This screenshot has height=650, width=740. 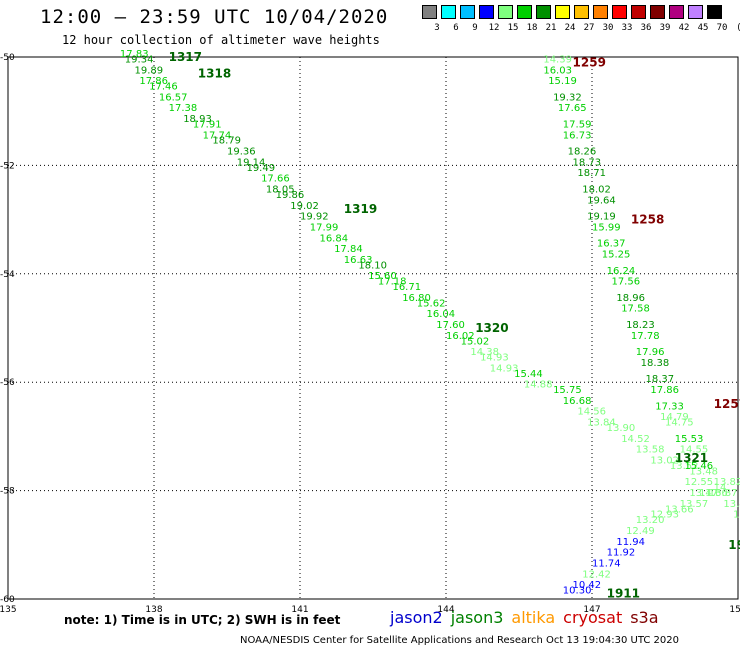 I want to click on pass-number-label: 1911, so click(x=623, y=594).